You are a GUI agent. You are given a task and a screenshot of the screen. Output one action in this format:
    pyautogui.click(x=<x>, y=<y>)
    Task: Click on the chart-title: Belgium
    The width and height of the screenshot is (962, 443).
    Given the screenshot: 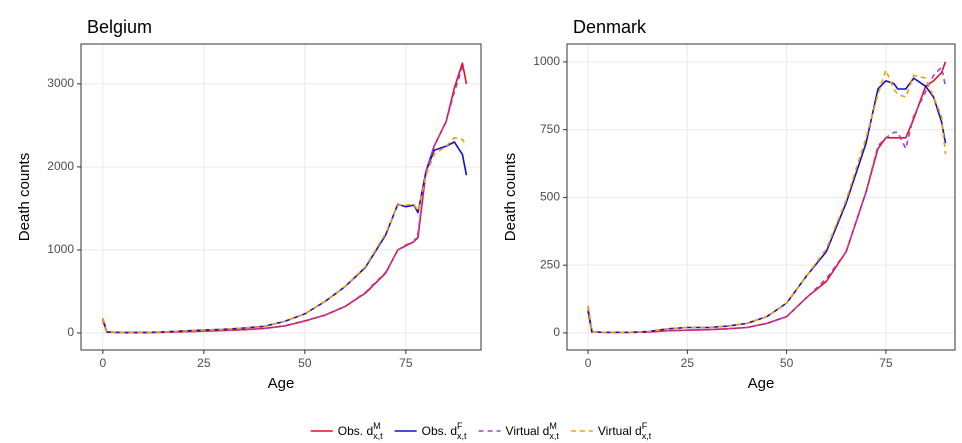 What is the action you would take?
    pyautogui.click(x=119, y=27)
    